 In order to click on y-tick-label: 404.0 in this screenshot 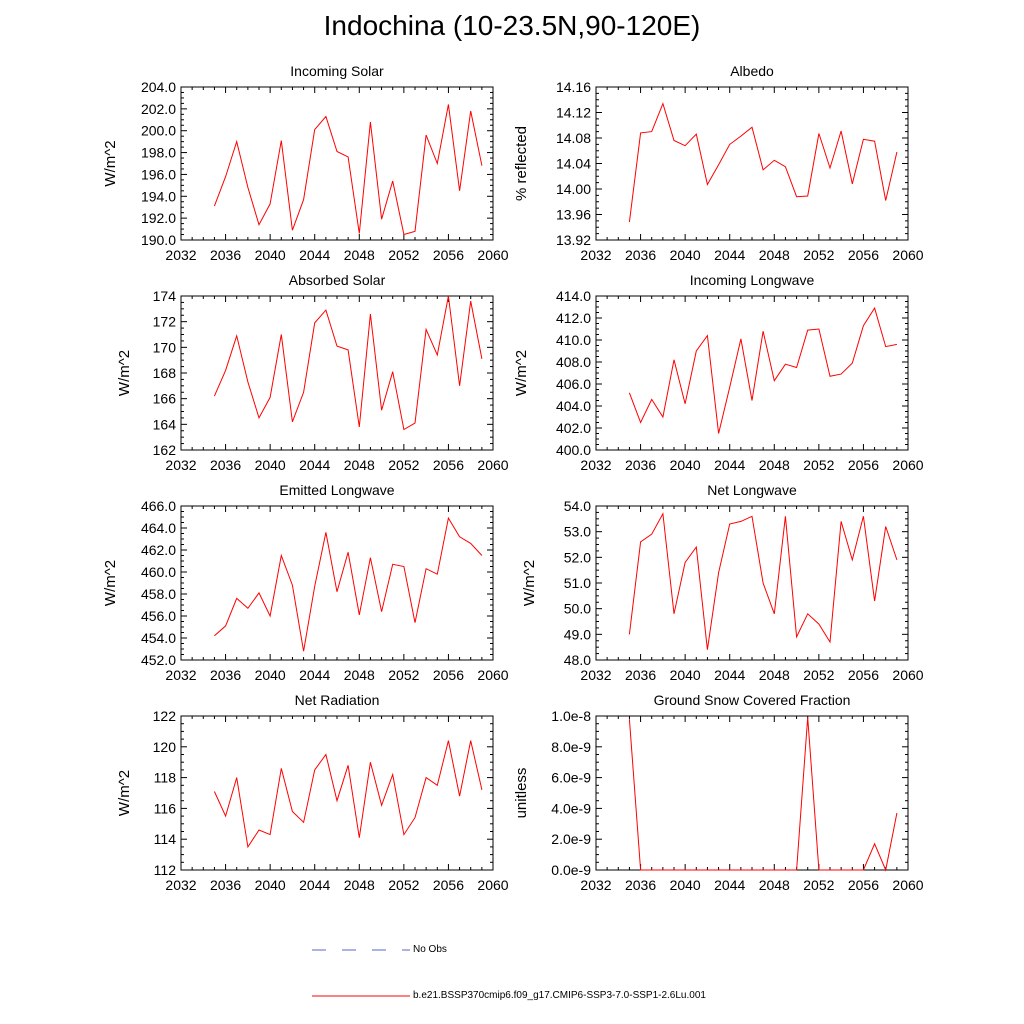, I will do `click(573, 406)`.